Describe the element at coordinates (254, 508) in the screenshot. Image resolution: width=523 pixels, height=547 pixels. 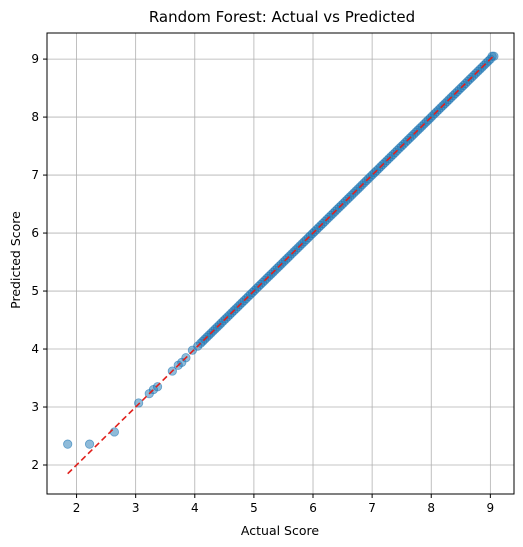
I see `x-tick-label: 5` at that location.